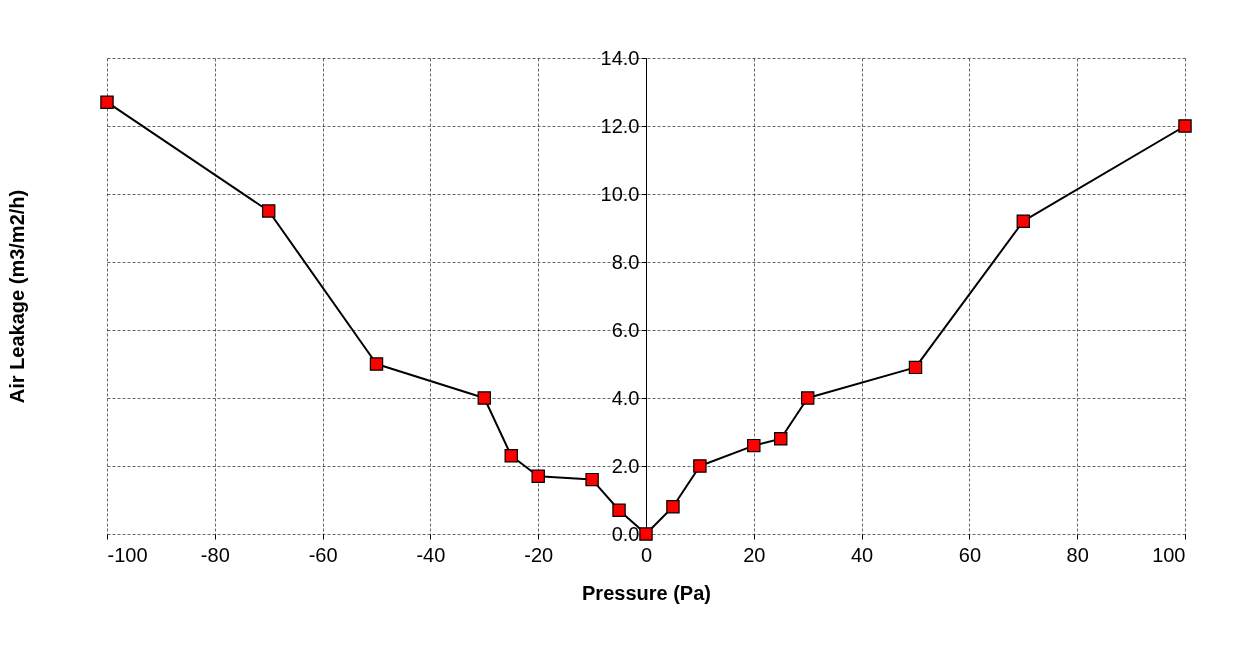 The height and width of the screenshot is (662, 1250). I want to click on y-tick-label: 10.0, so click(620, 193).